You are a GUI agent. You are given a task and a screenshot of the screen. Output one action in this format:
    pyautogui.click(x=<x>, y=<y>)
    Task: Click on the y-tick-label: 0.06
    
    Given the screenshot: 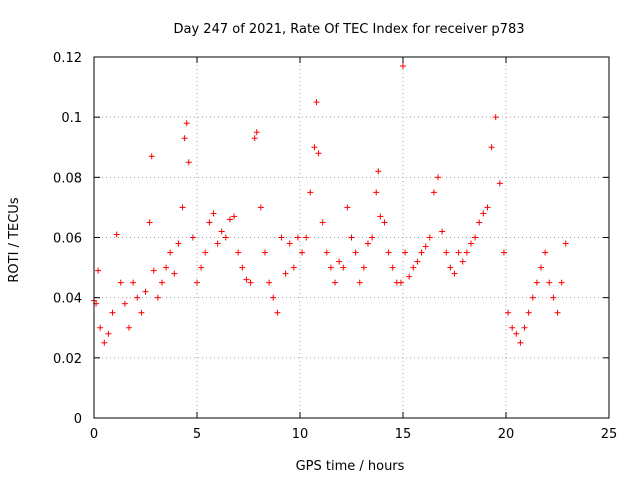 What is the action you would take?
    pyautogui.click(x=67, y=239)
    